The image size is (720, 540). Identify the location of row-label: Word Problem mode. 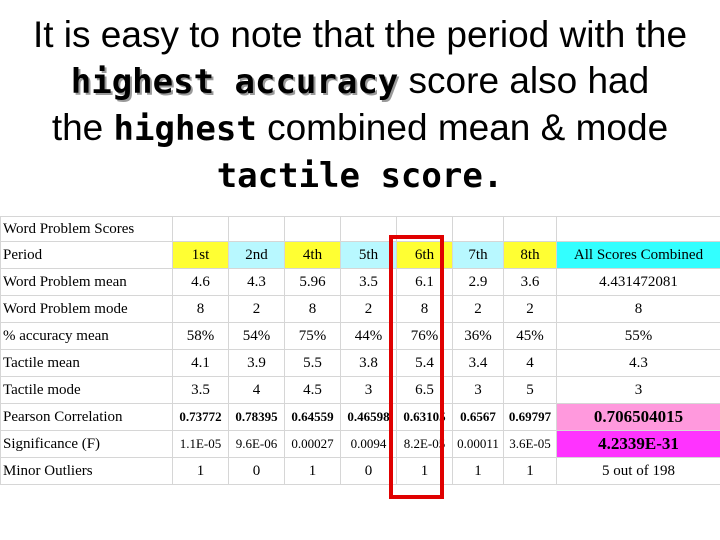
(86, 309).